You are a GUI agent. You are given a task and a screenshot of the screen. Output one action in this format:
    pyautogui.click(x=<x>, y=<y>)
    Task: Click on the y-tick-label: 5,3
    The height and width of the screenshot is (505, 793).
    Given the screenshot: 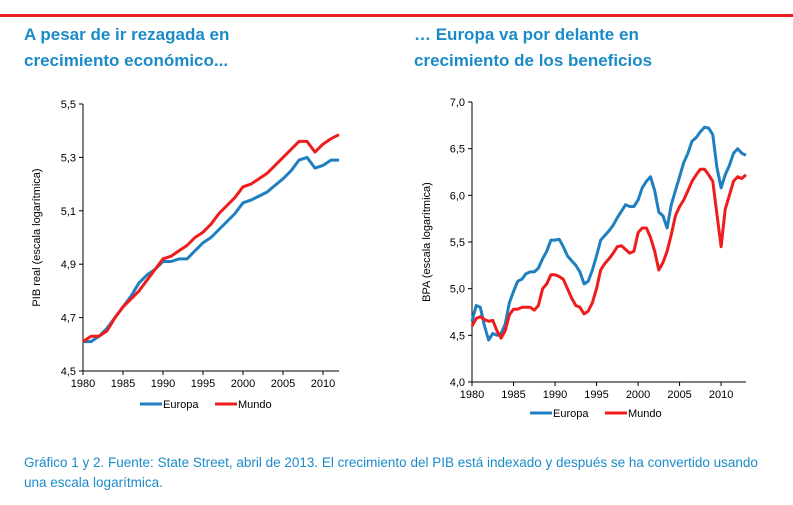 What is the action you would take?
    pyautogui.click(x=68, y=158)
    